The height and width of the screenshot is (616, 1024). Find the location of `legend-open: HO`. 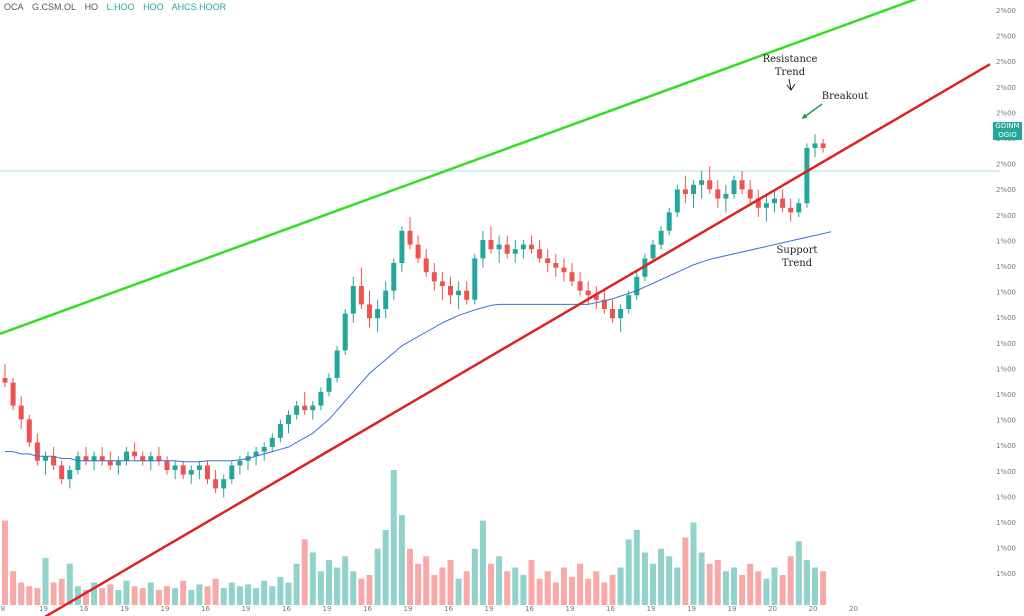

legend-open: HO is located at coordinates (91, 7).